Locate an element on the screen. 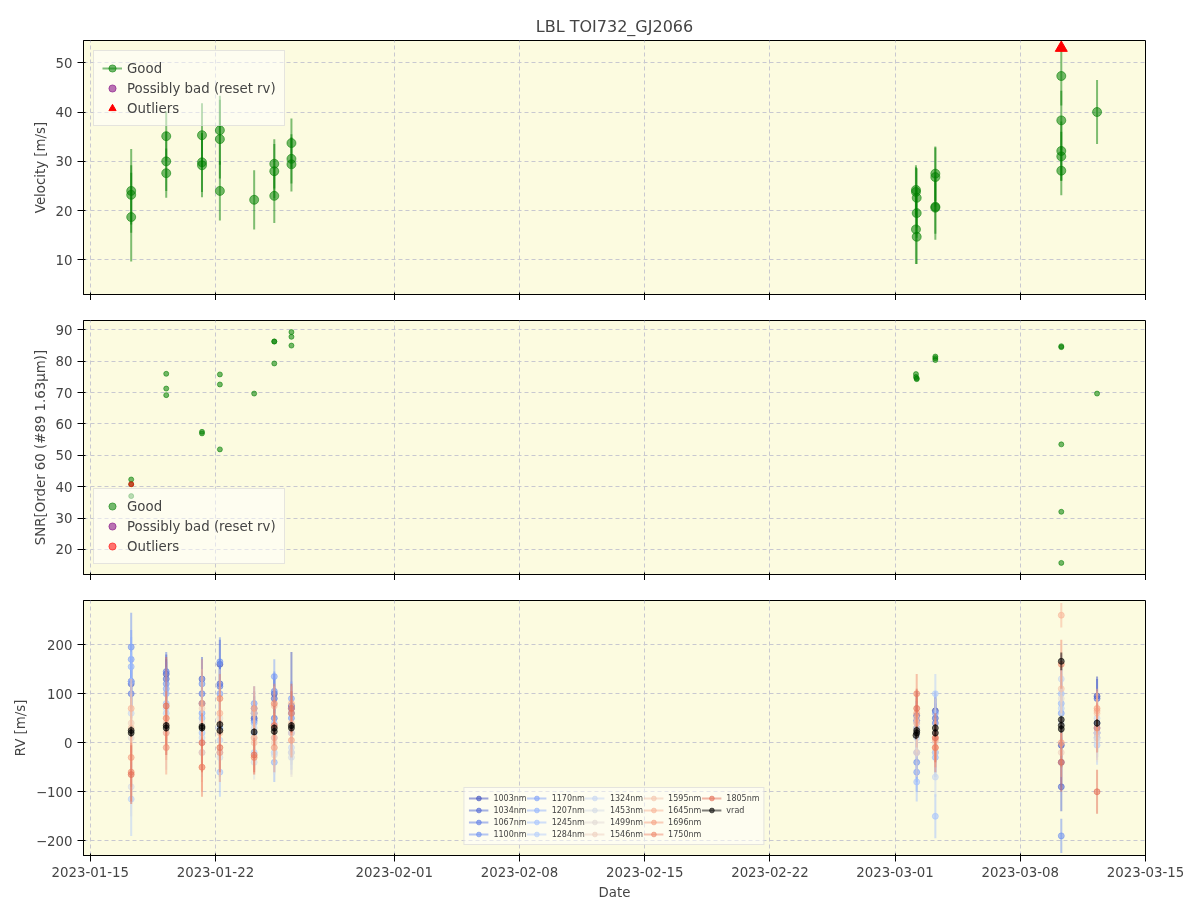 The height and width of the screenshot is (900, 1200). legend-label: 1546nm is located at coordinates (626, 834).